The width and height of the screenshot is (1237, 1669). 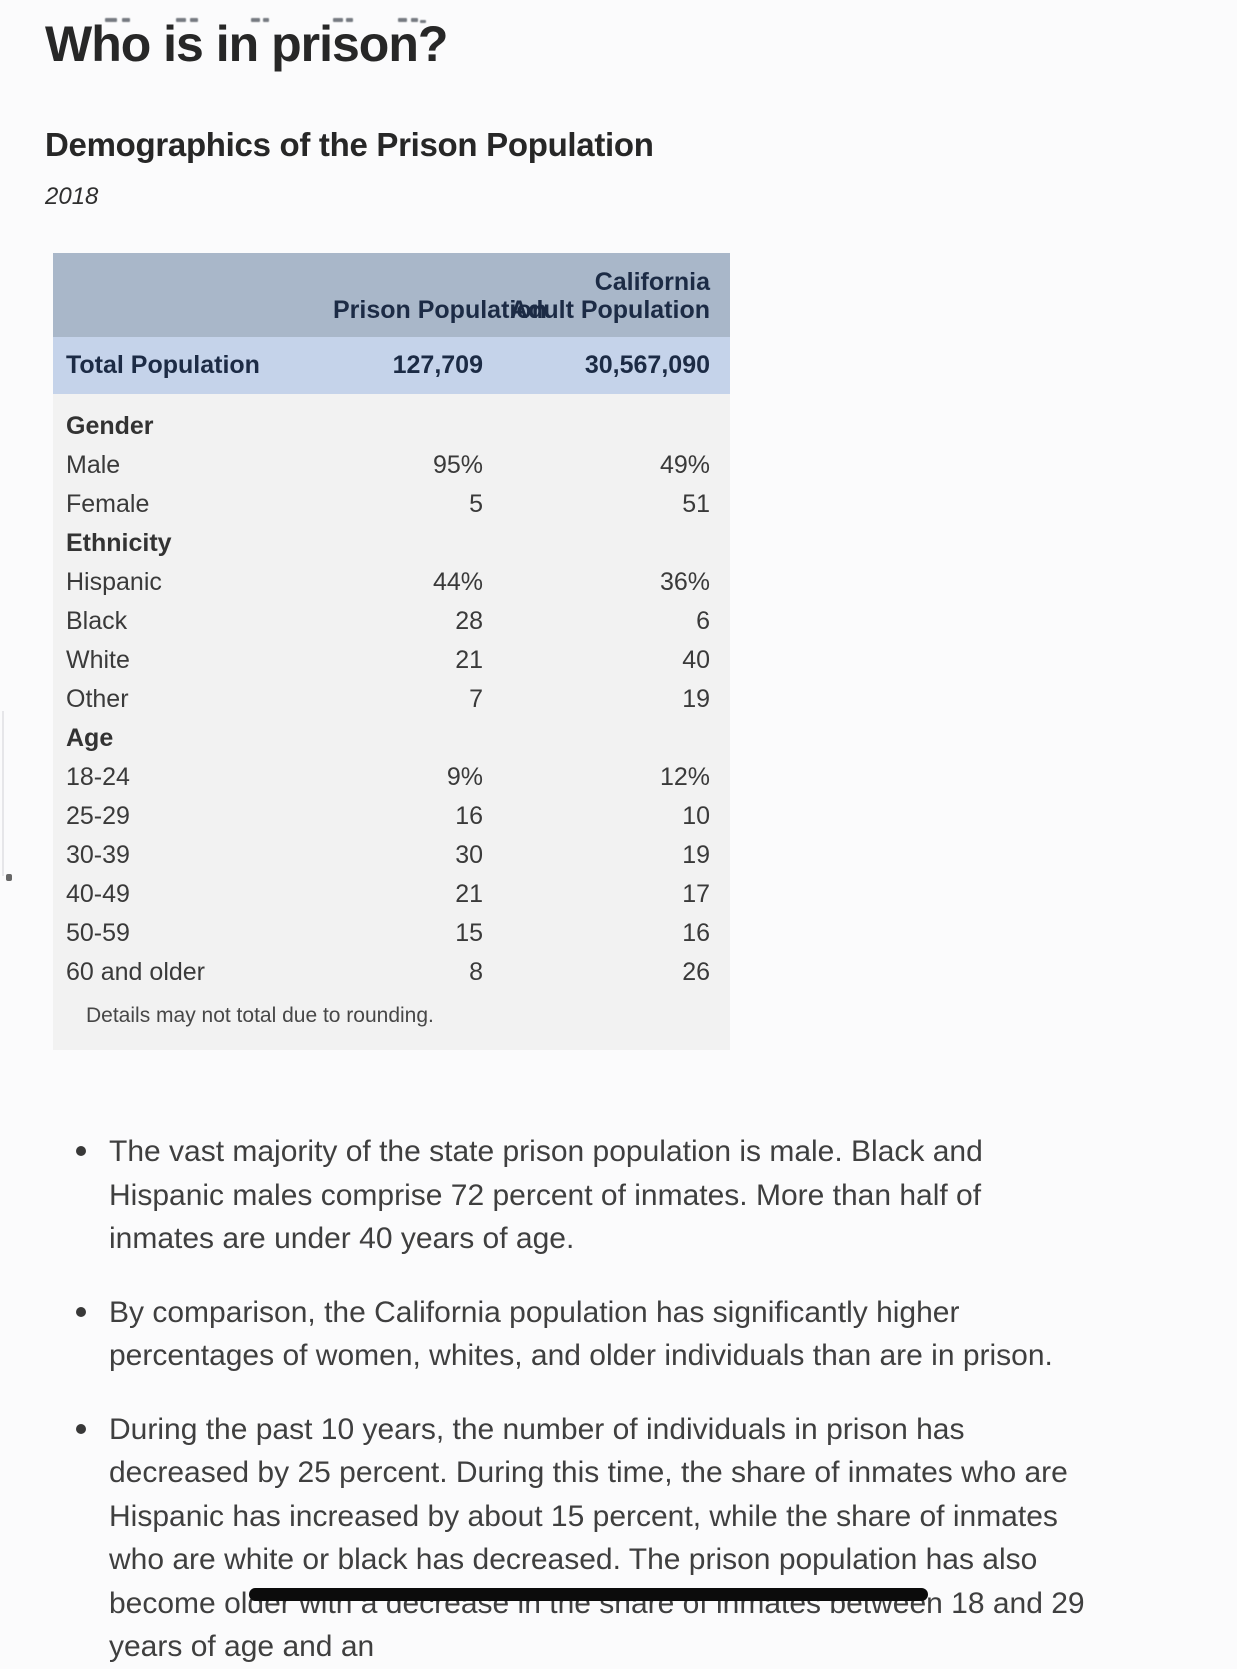 What do you see at coordinates (90, 738) in the screenshot?
I see `row-label: Age` at bounding box center [90, 738].